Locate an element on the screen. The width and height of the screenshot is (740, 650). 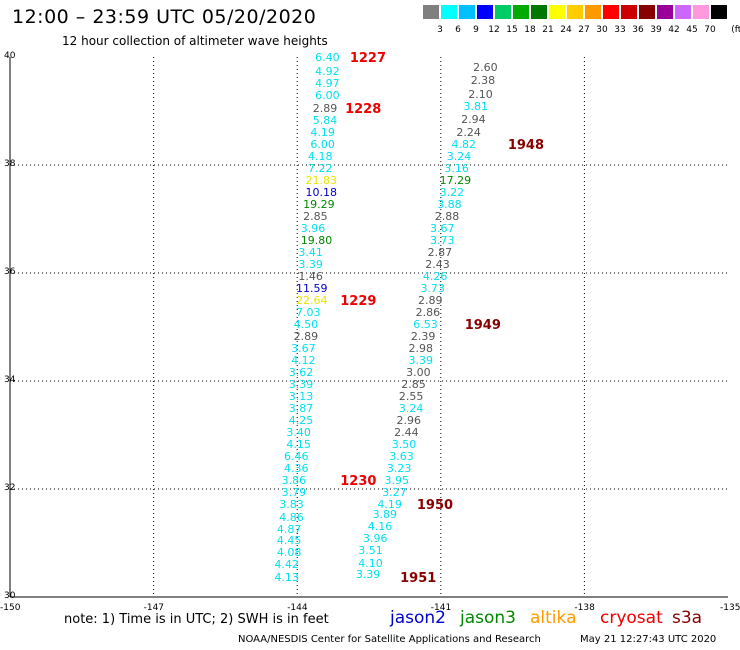
wave-height-value: 6.40 is located at coordinates (327, 57).